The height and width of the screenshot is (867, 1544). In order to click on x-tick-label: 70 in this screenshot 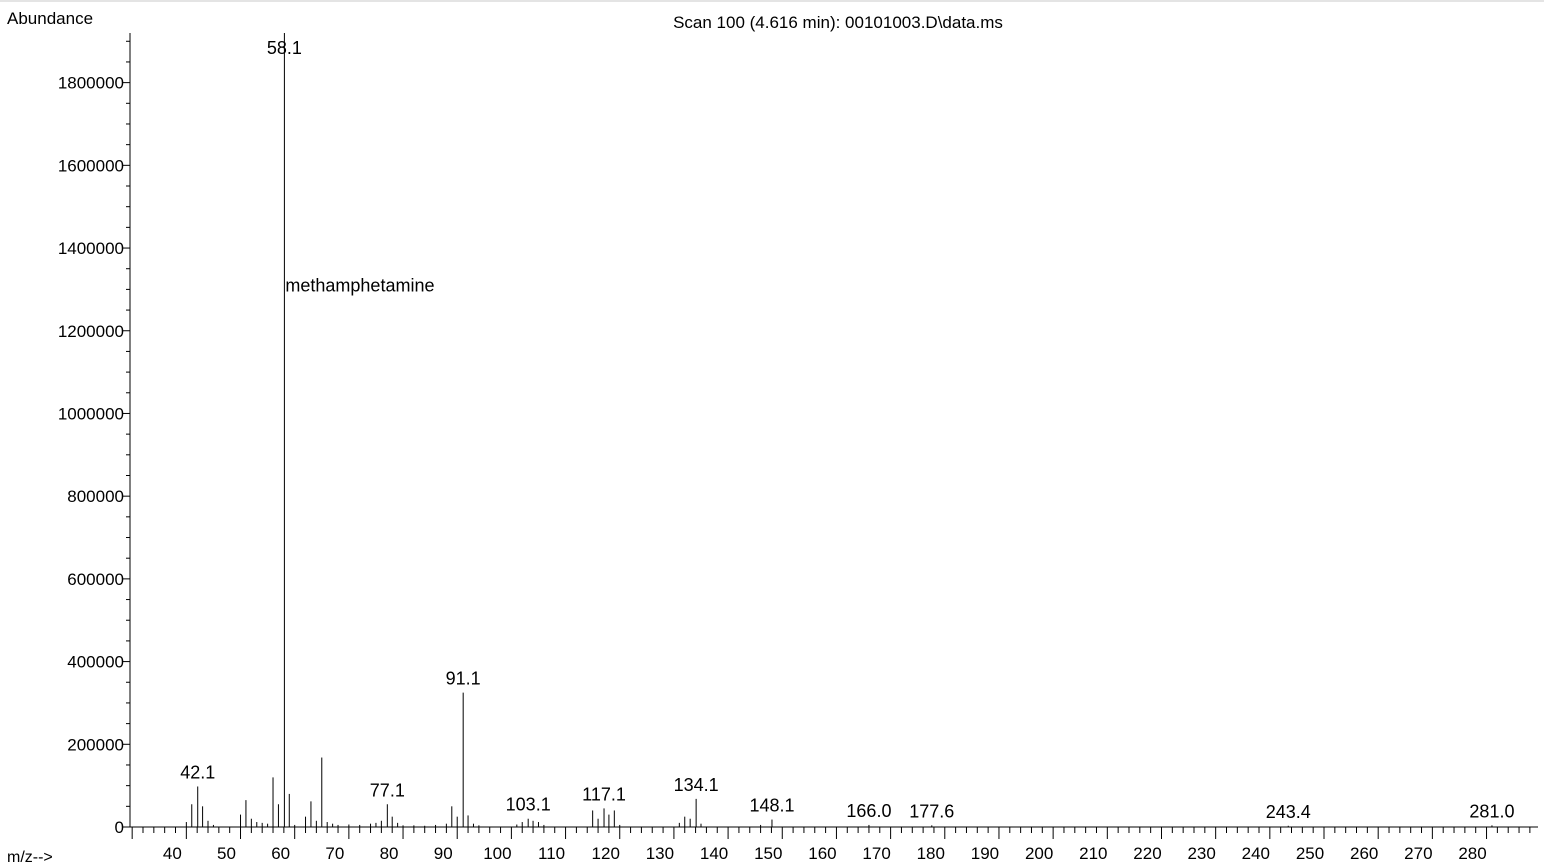, I will do `click(334, 853)`.